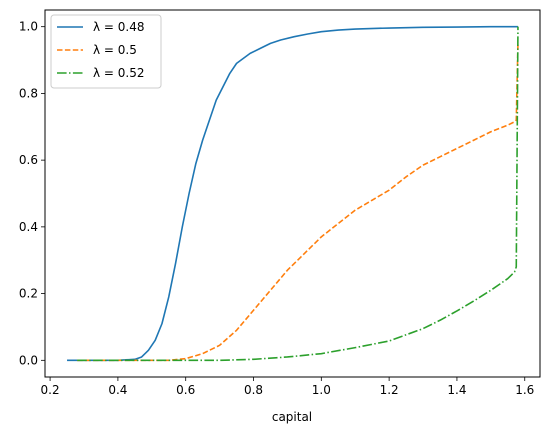 This screenshot has height=432, width=547. I want to click on legend-box, so click(106, 51).